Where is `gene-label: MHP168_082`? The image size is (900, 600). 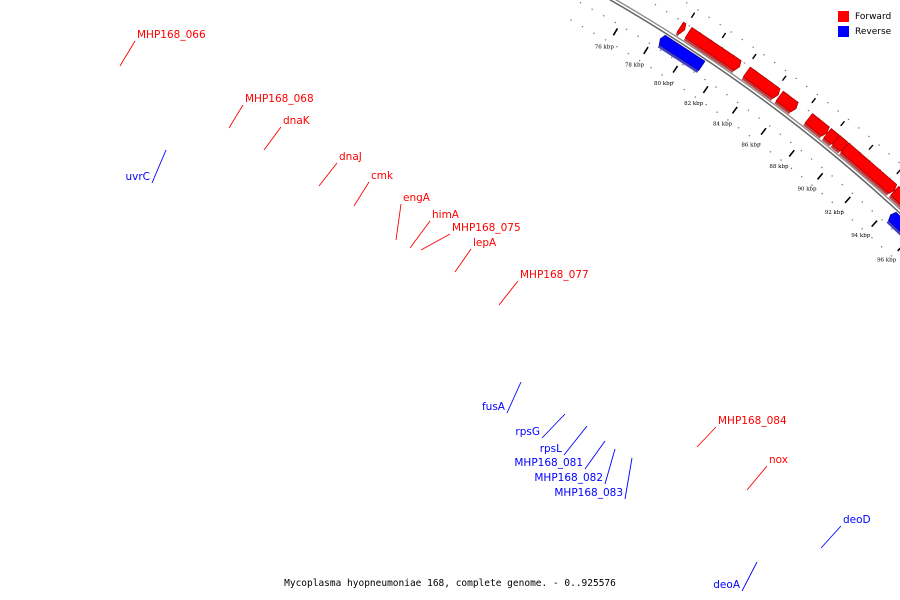 gene-label: MHP168_082 is located at coordinates (568, 478).